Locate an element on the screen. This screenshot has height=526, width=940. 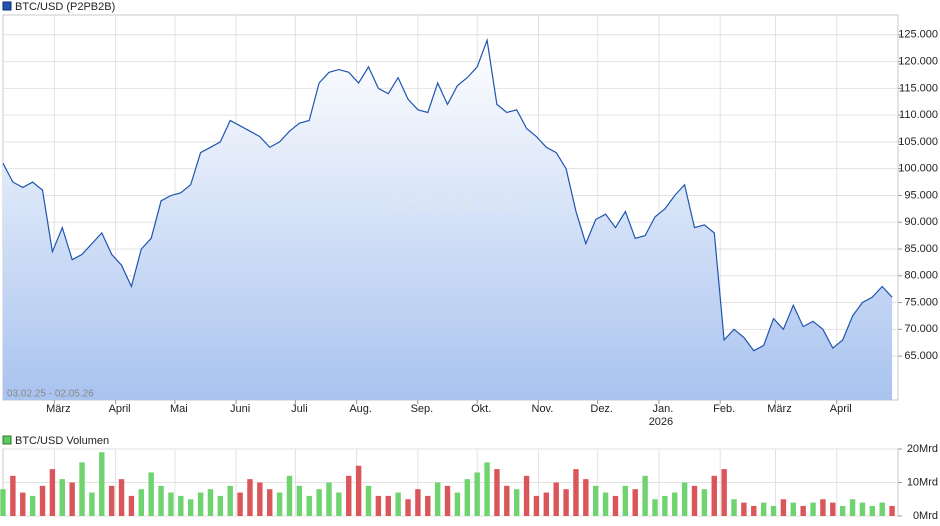
y-tick-label: 0Mrd is located at coordinates (925, 516).